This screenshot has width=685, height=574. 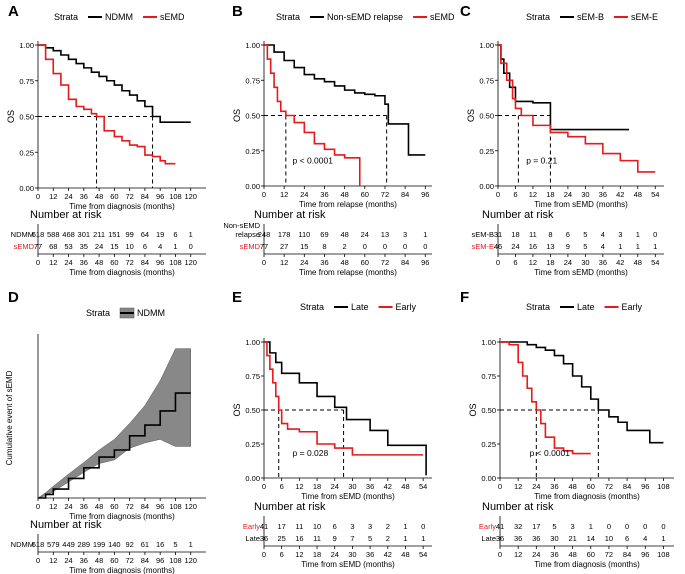 What do you see at coordinates (645, 554) in the screenshot?
I see `risk-x-tick-label: 96` at bounding box center [645, 554].